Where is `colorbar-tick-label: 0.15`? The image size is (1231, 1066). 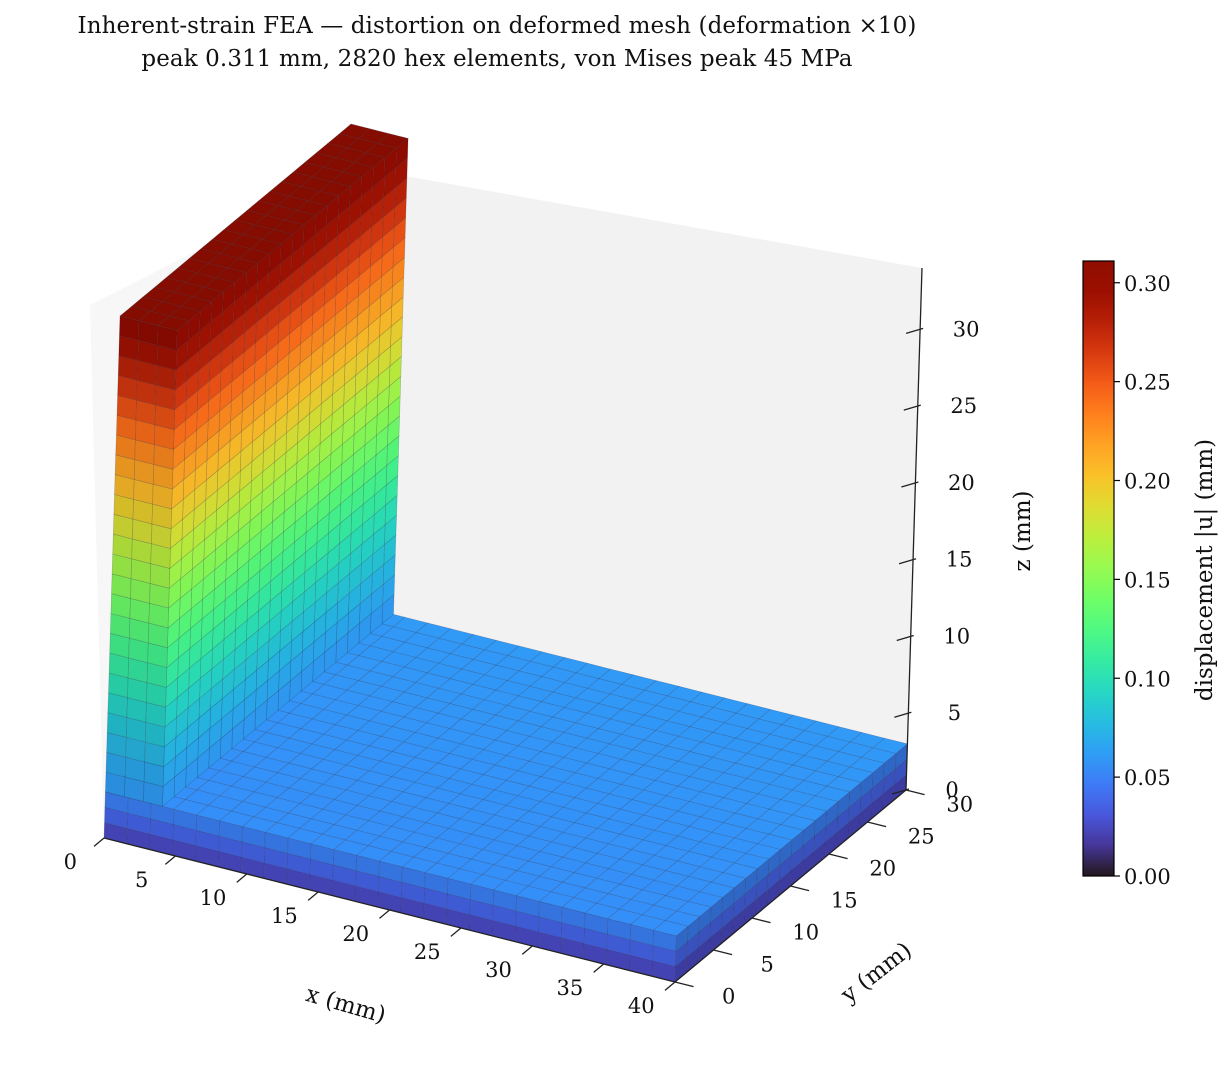
colorbar-tick-label: 0.15 is located at coordinates (1147, 580).